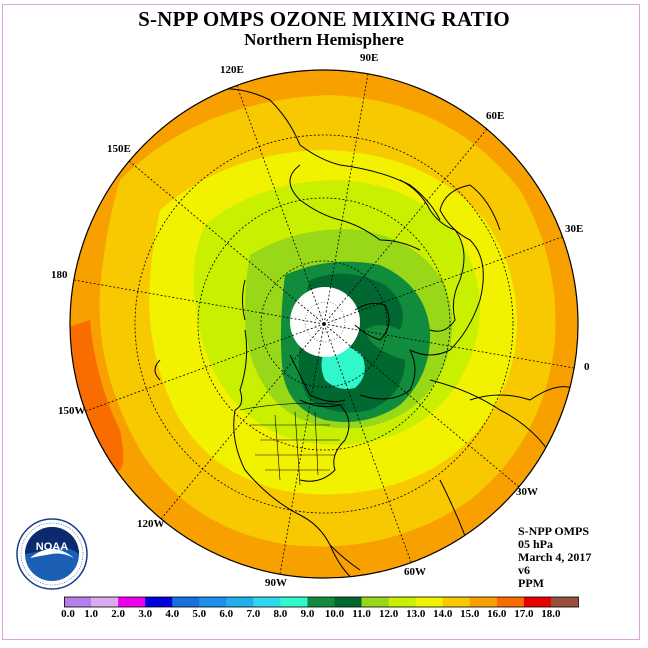 The height and width of the screenshot is (648, 648). What do you see at coordinates (52, 547) in the screenshot?
I see `noaa-logo-text: NOAA` at bounding box center [52, 547].